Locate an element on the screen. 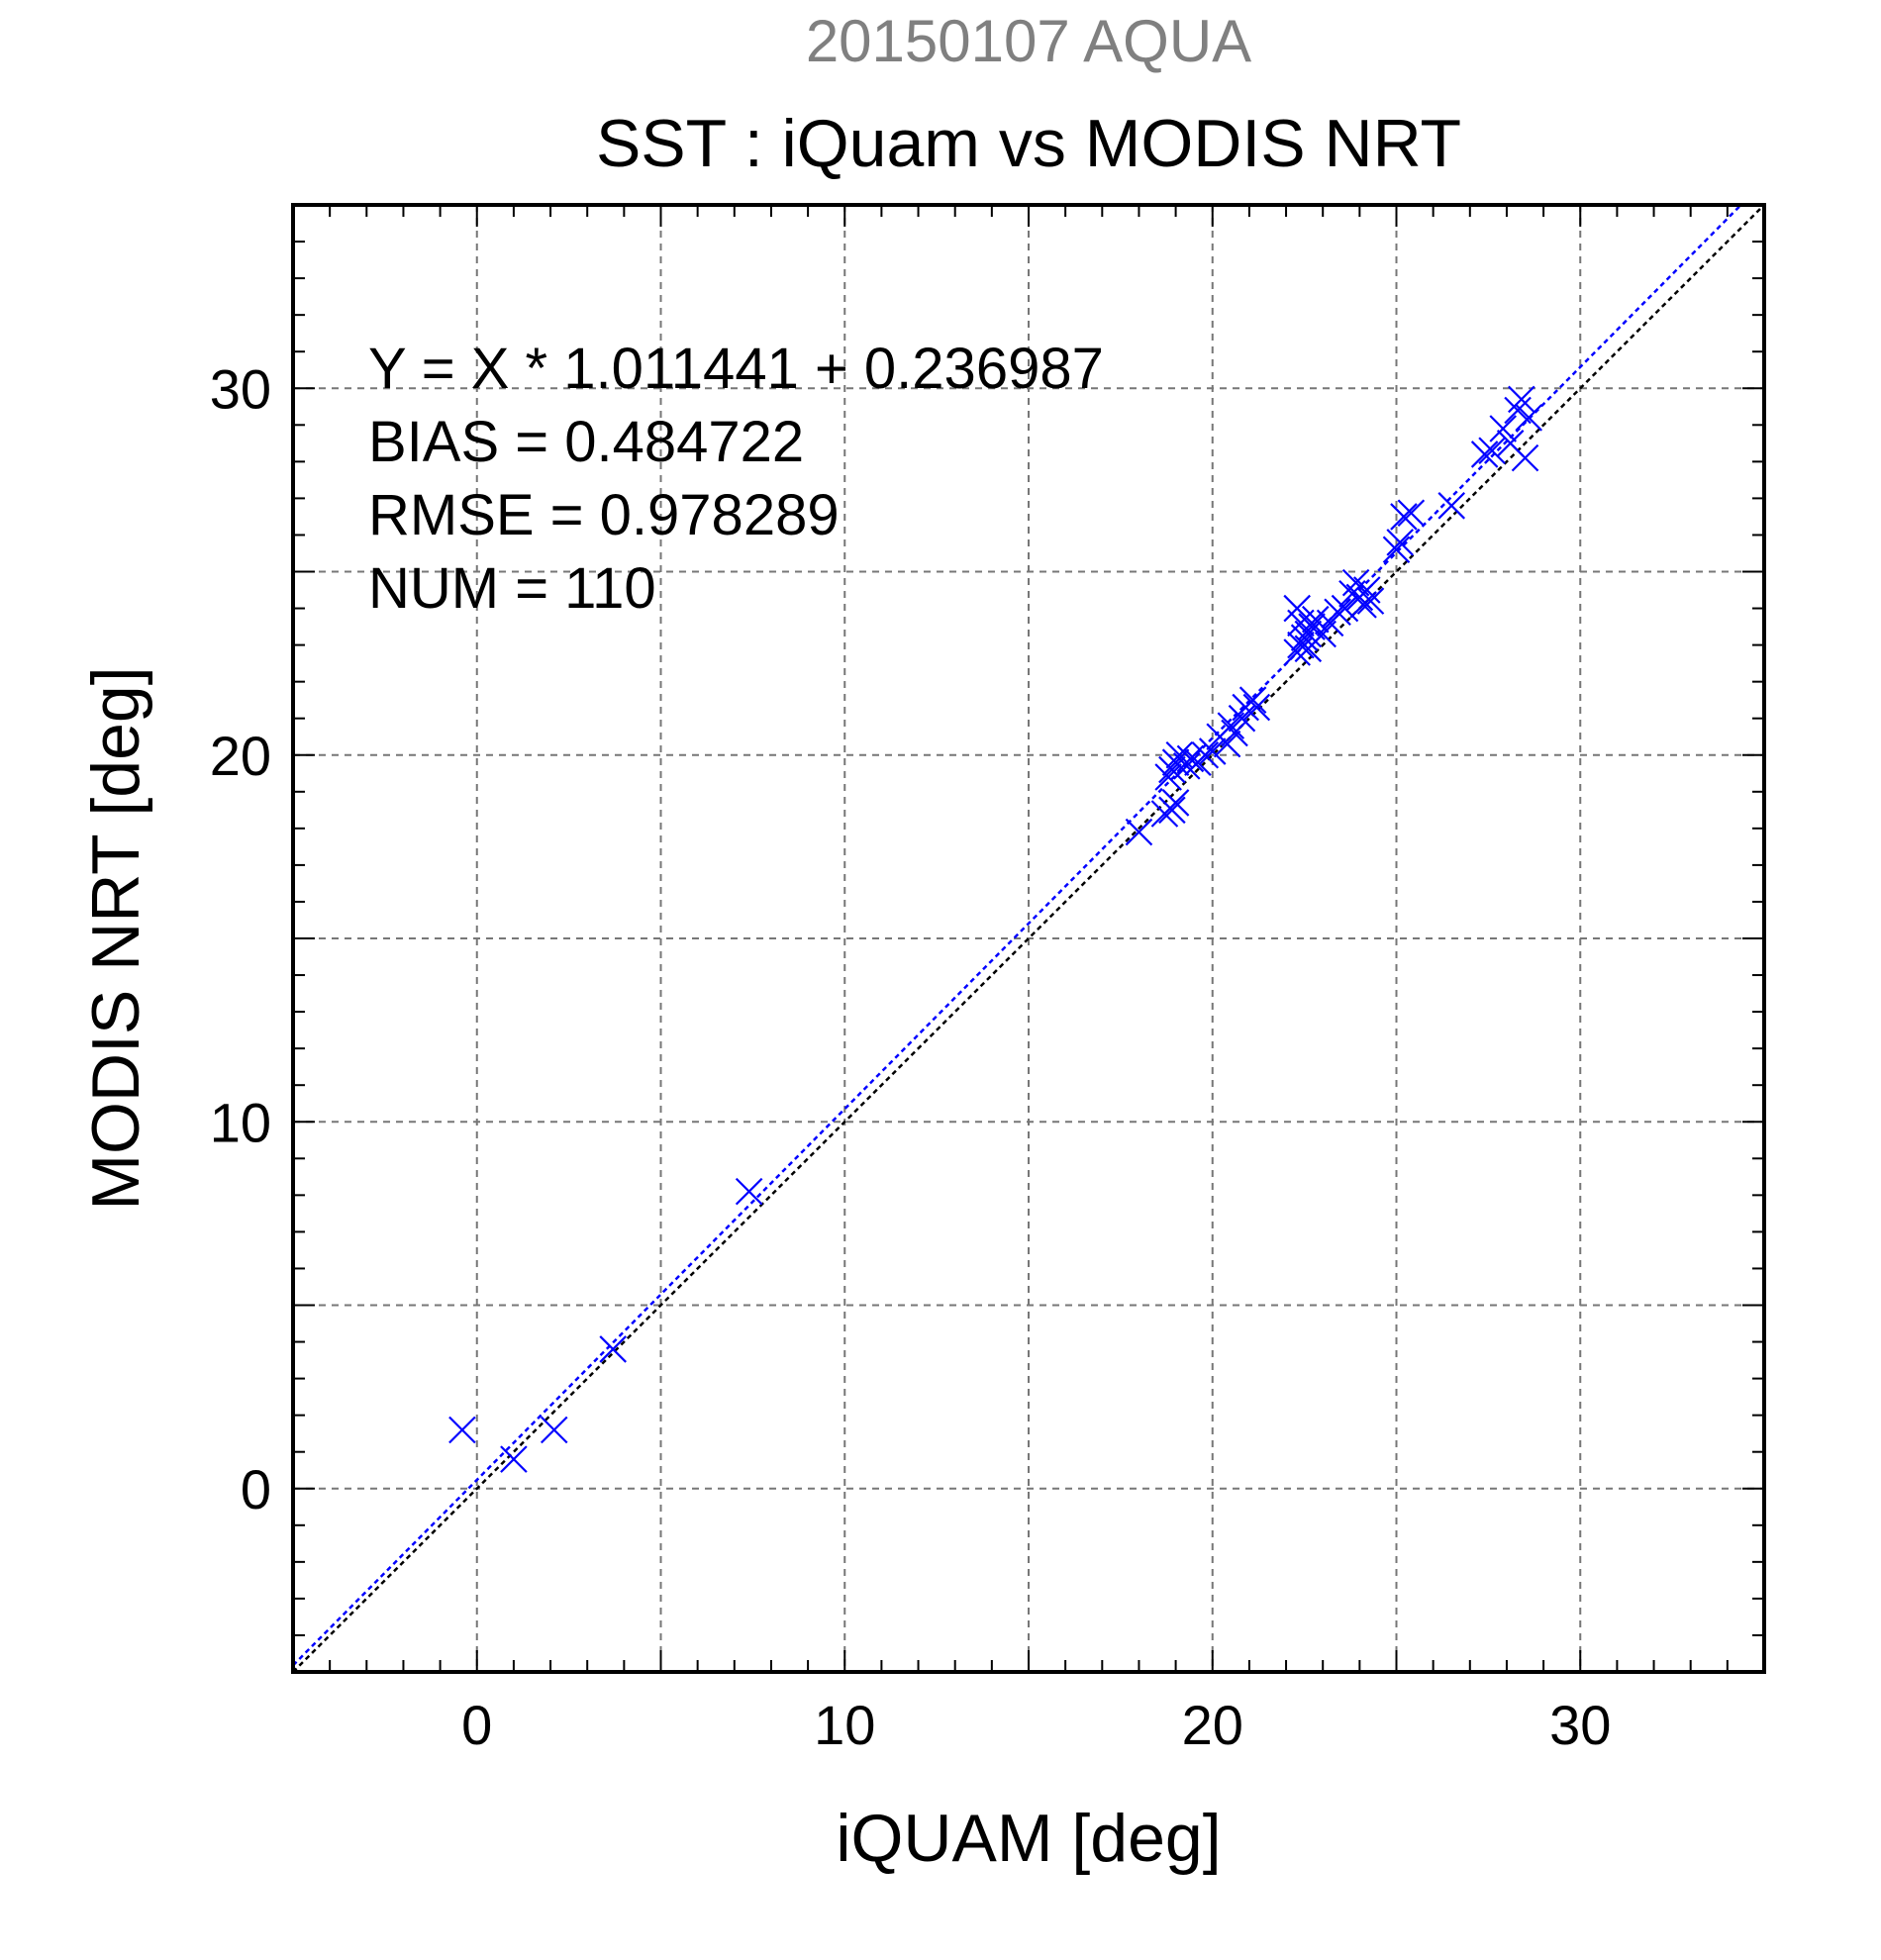 The width and height of the screenshot is (1881, 1960). x-tick-label: 0 is located at coordinates (477, 1725).